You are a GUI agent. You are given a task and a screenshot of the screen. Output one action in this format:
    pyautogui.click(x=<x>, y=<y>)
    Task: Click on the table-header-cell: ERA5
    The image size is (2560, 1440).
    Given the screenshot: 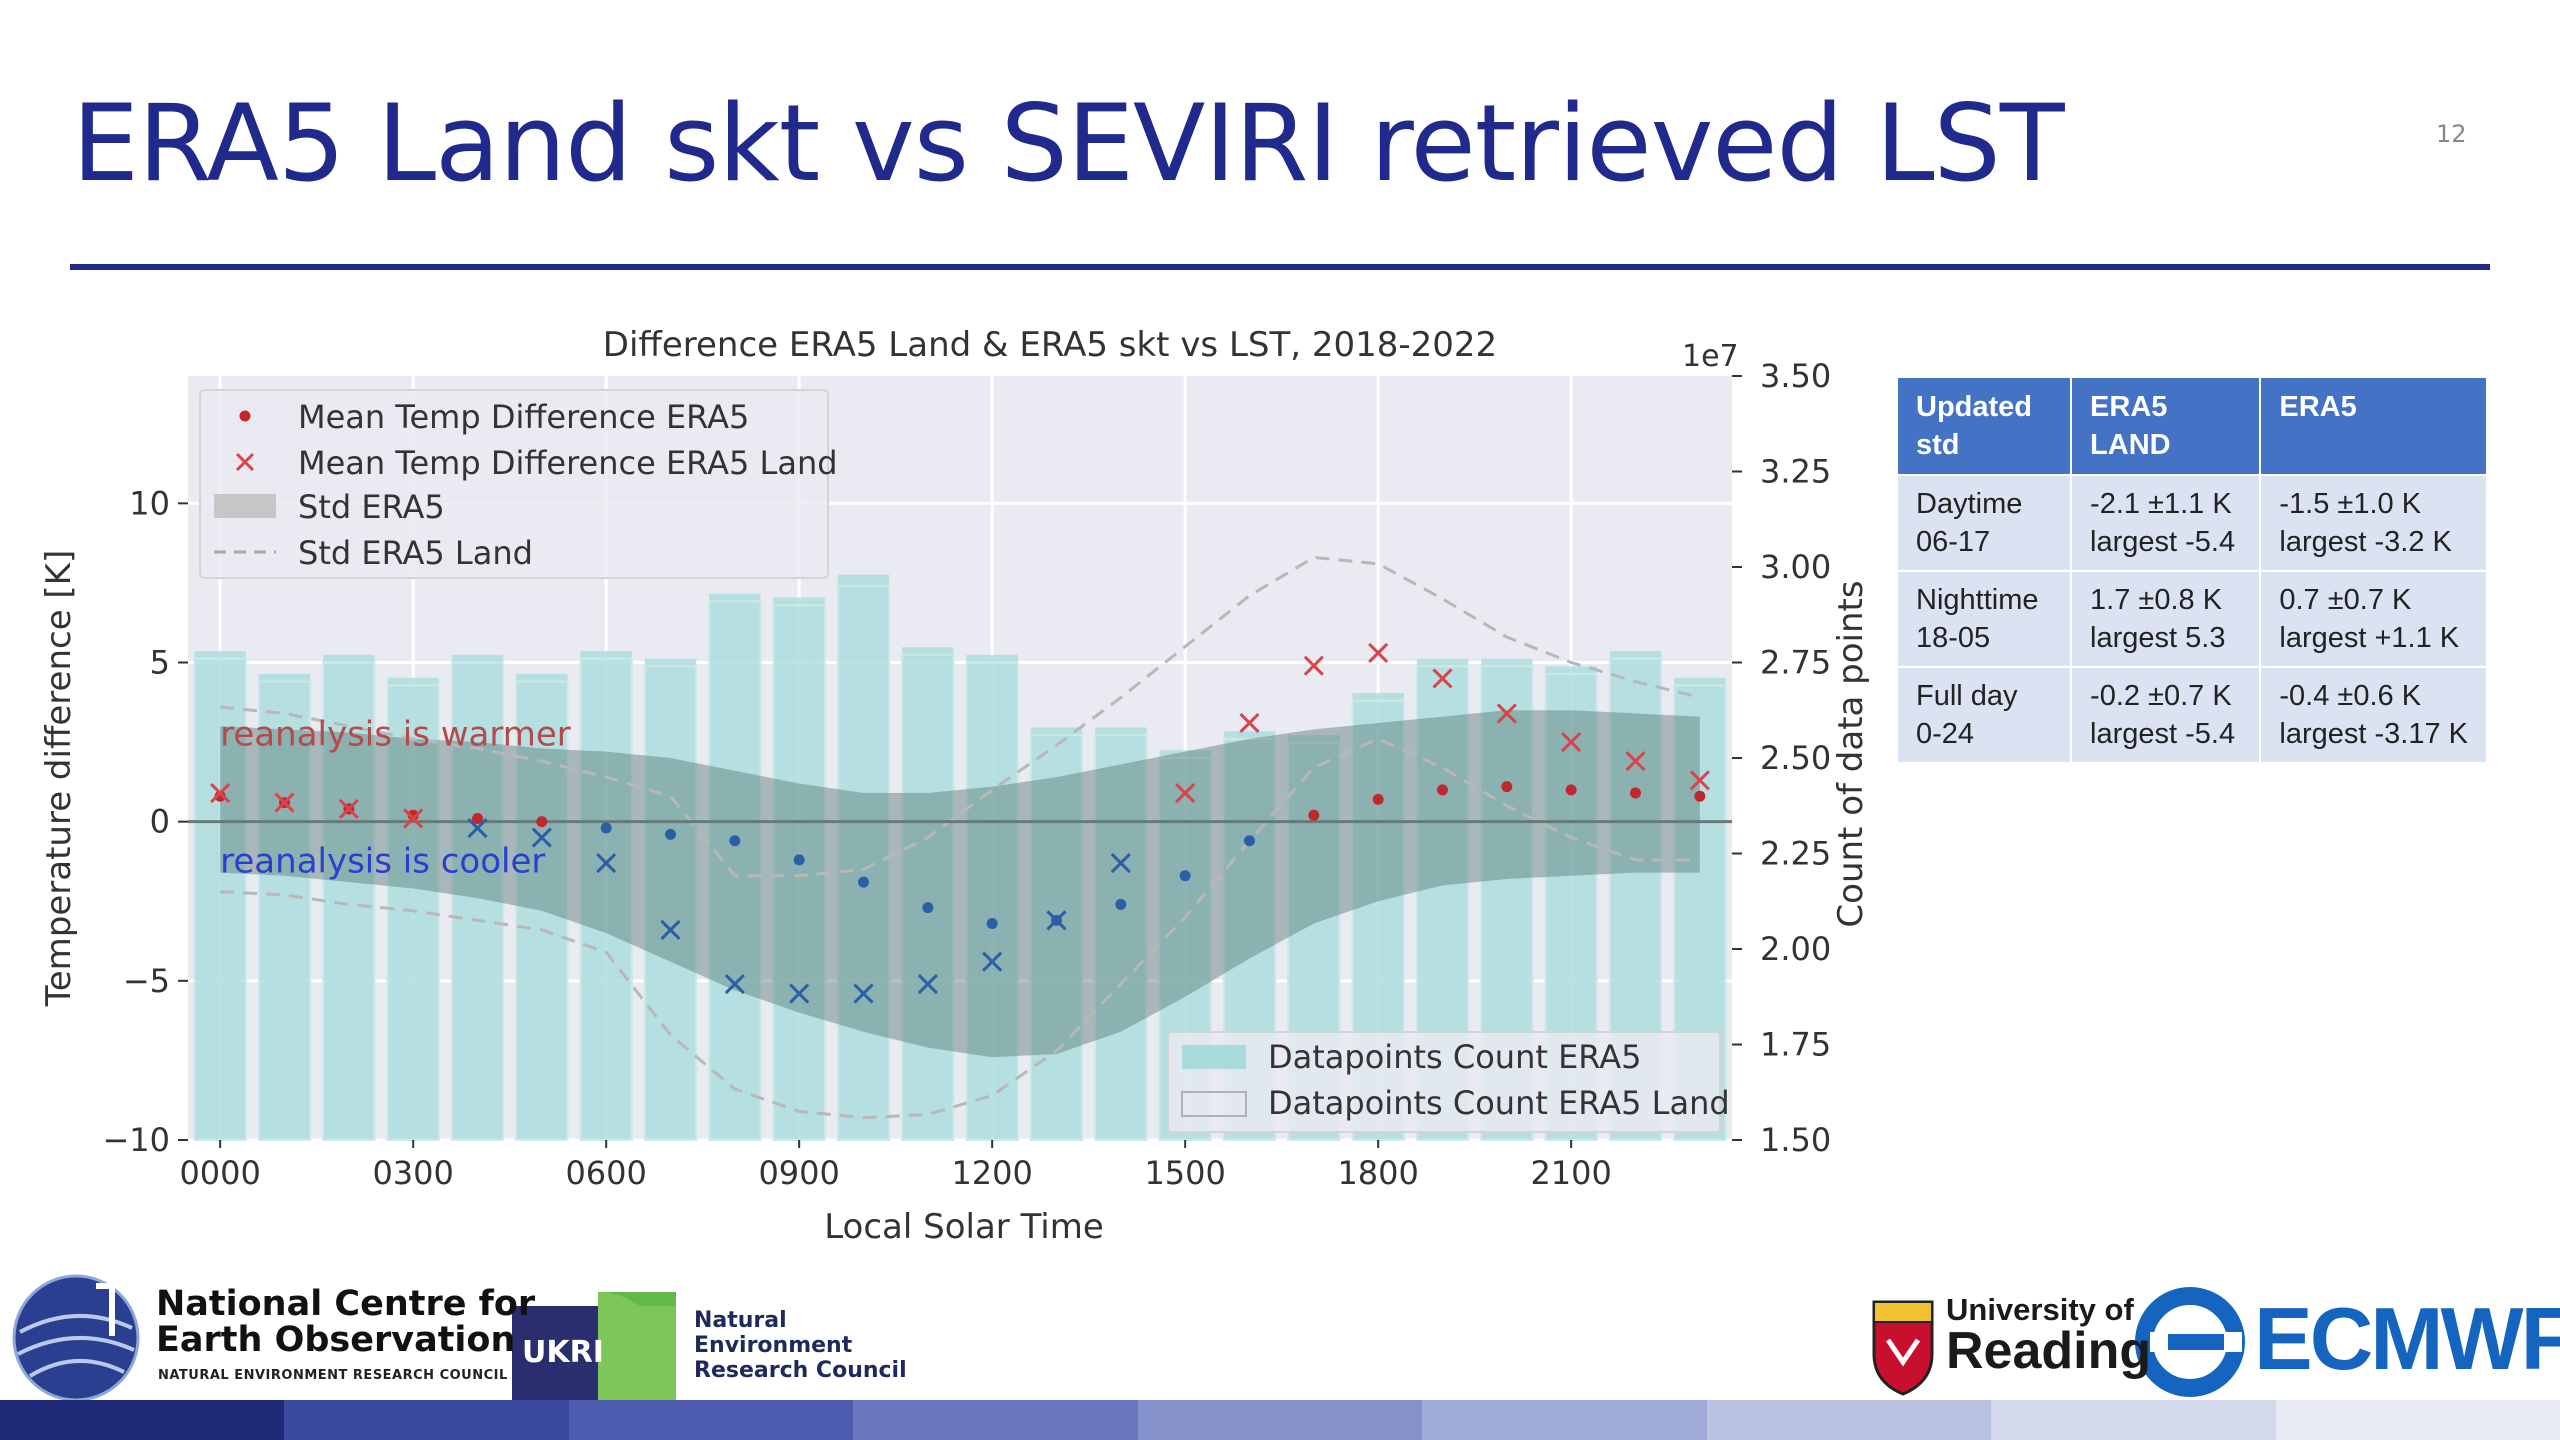 What is the action you would take?
    pyautogui.click(x=2373, y=426)
    